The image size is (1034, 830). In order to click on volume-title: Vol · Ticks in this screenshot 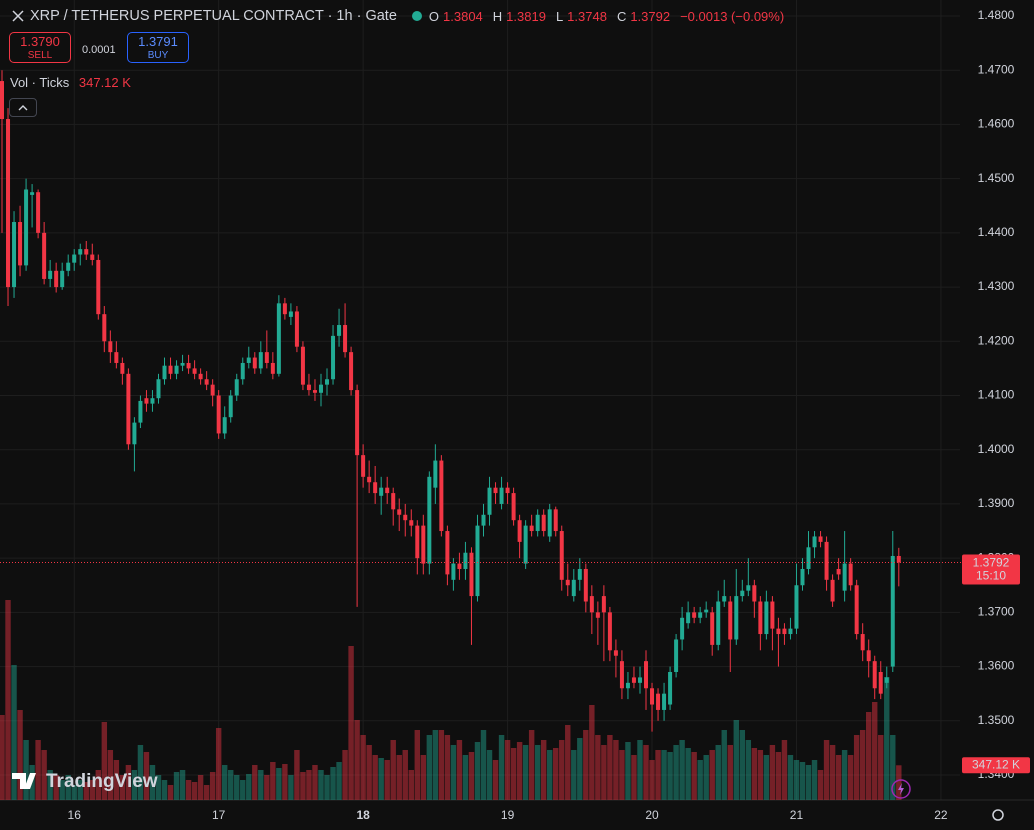, I will do `click(40, 82)`.